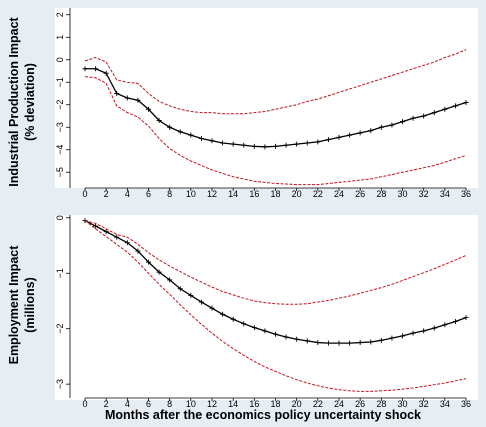 Image resolution: width=486 pixels, height=427 pixels. What do you see at coordinates (14, 305) in the screenshot?
I see `y-axis-title-line1: Employment Impact` at bounding box center [14, 305].